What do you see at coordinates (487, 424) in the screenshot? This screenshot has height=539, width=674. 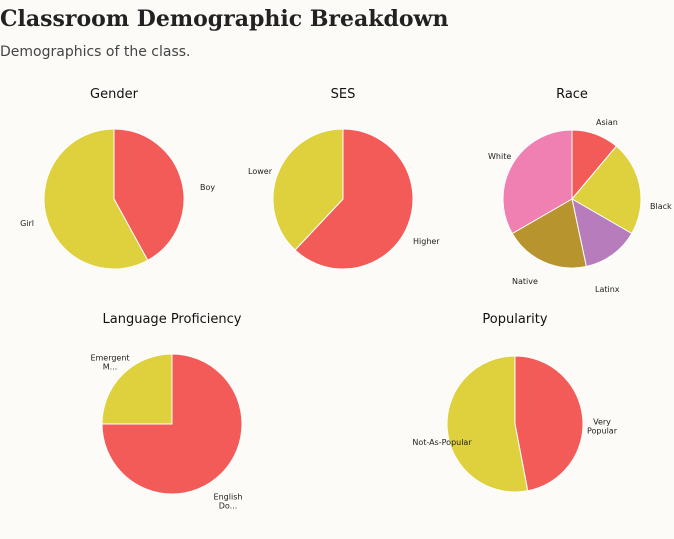 I see `pie-slice-popularity-not-as-popular` at bounding box center [487, 424].